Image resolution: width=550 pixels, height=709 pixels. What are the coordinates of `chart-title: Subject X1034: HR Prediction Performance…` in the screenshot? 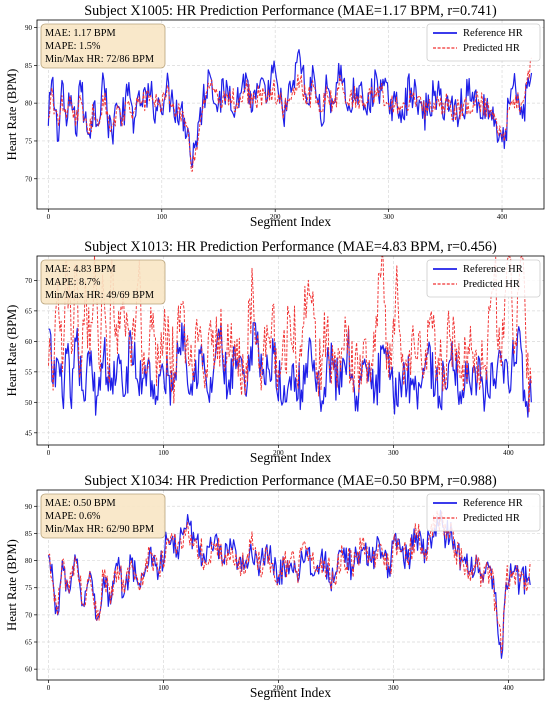 It's located at (290, 481).